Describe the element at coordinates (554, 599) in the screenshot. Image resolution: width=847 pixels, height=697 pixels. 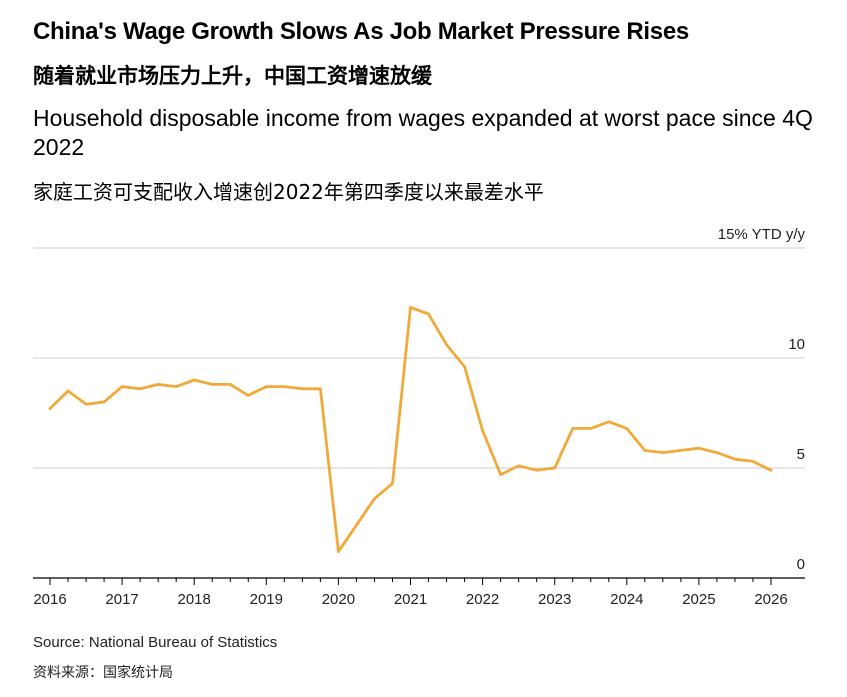
I see `x-tick-label: 2023` at that location.